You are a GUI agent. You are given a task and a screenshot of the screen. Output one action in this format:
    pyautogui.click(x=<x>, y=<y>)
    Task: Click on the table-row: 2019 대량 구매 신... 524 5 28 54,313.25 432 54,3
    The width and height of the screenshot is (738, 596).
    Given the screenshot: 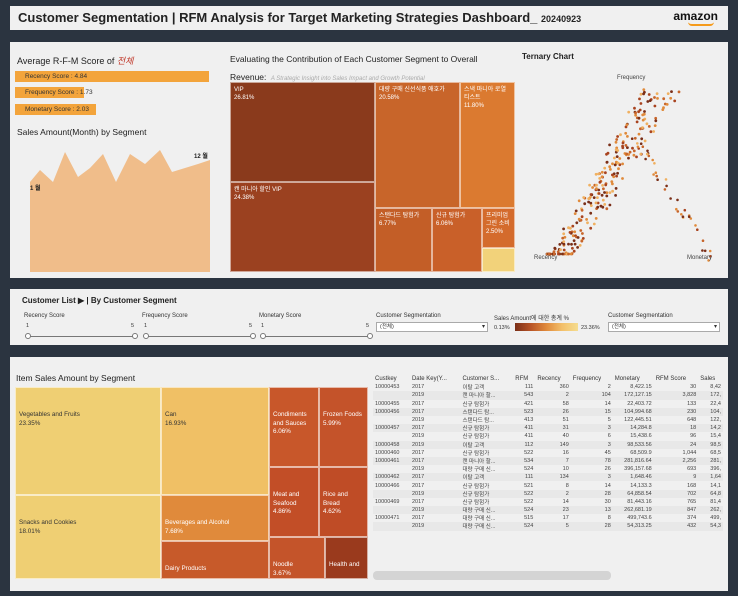 What is the action you would take?
    pyautogui.click(x=548, y=526)
    